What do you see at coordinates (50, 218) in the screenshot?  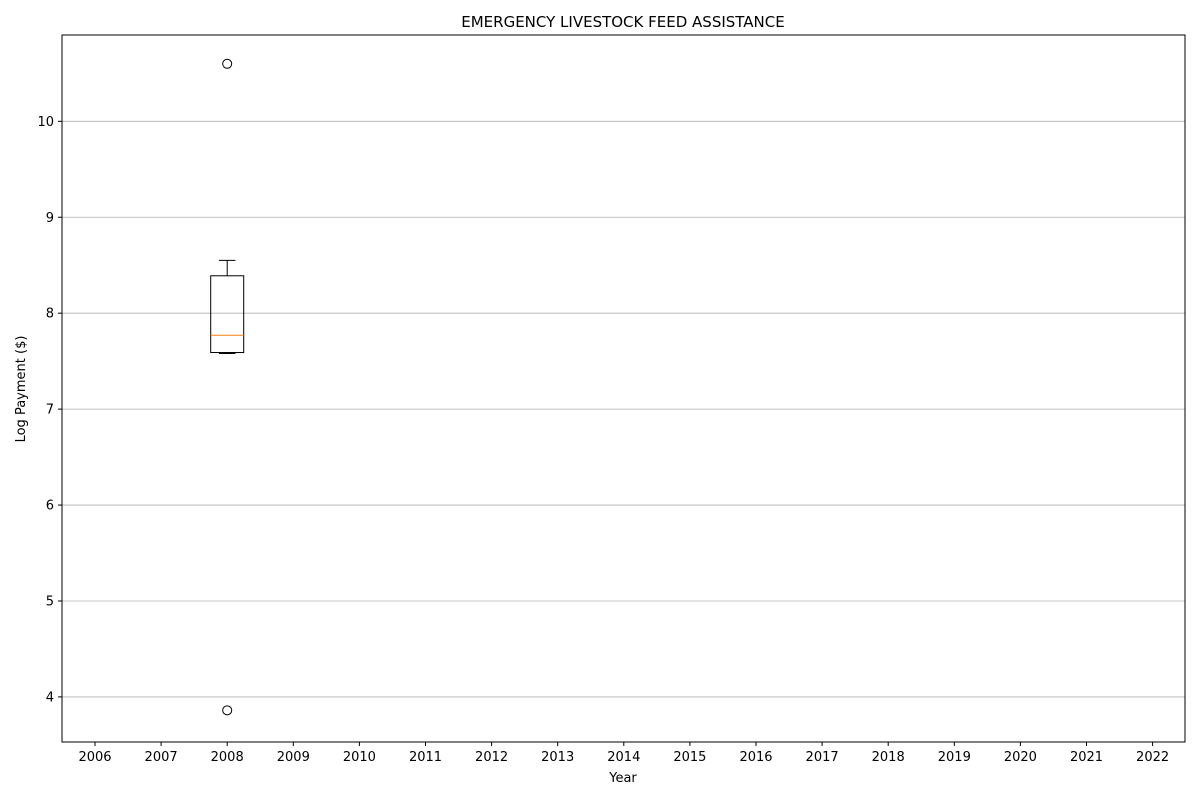 I see `y-tick-label: 9` at bounding box center [50, 218].